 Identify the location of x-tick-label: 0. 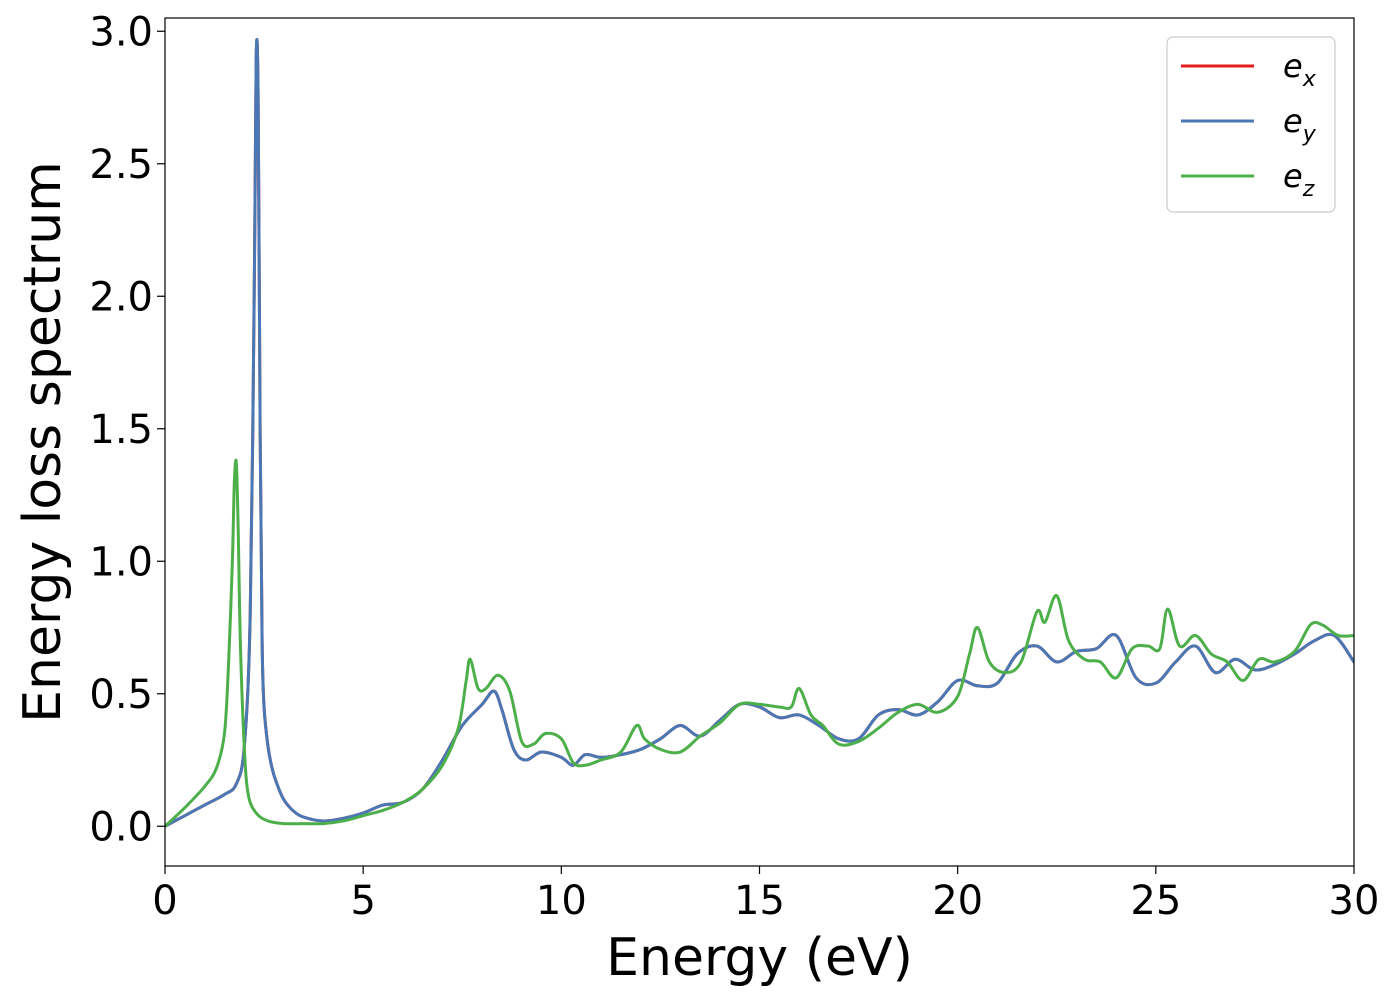
(164, 901).